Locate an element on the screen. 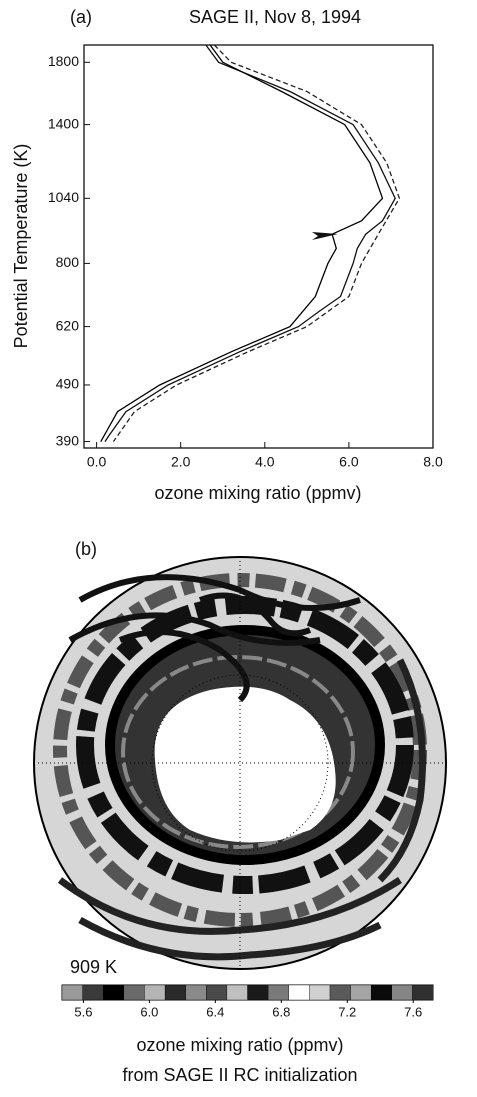 This screenshot has height=1097, width=477. caption: from SAGE II RC initialization is located at coordinates (239, 1075).